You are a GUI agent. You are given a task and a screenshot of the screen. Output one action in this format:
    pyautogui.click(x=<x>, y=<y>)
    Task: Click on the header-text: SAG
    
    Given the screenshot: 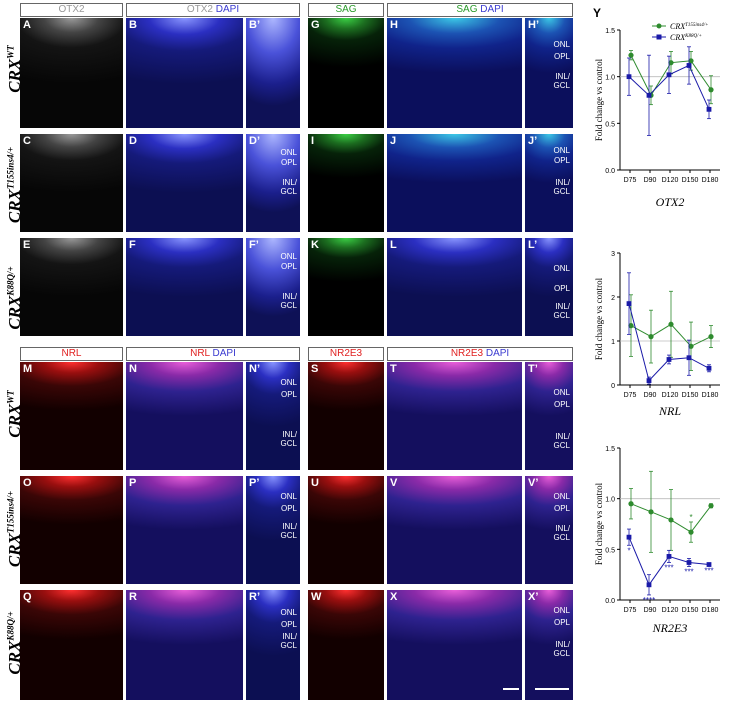 What is the action you would take?
    pyautogui.click(x=346, y=9)
    